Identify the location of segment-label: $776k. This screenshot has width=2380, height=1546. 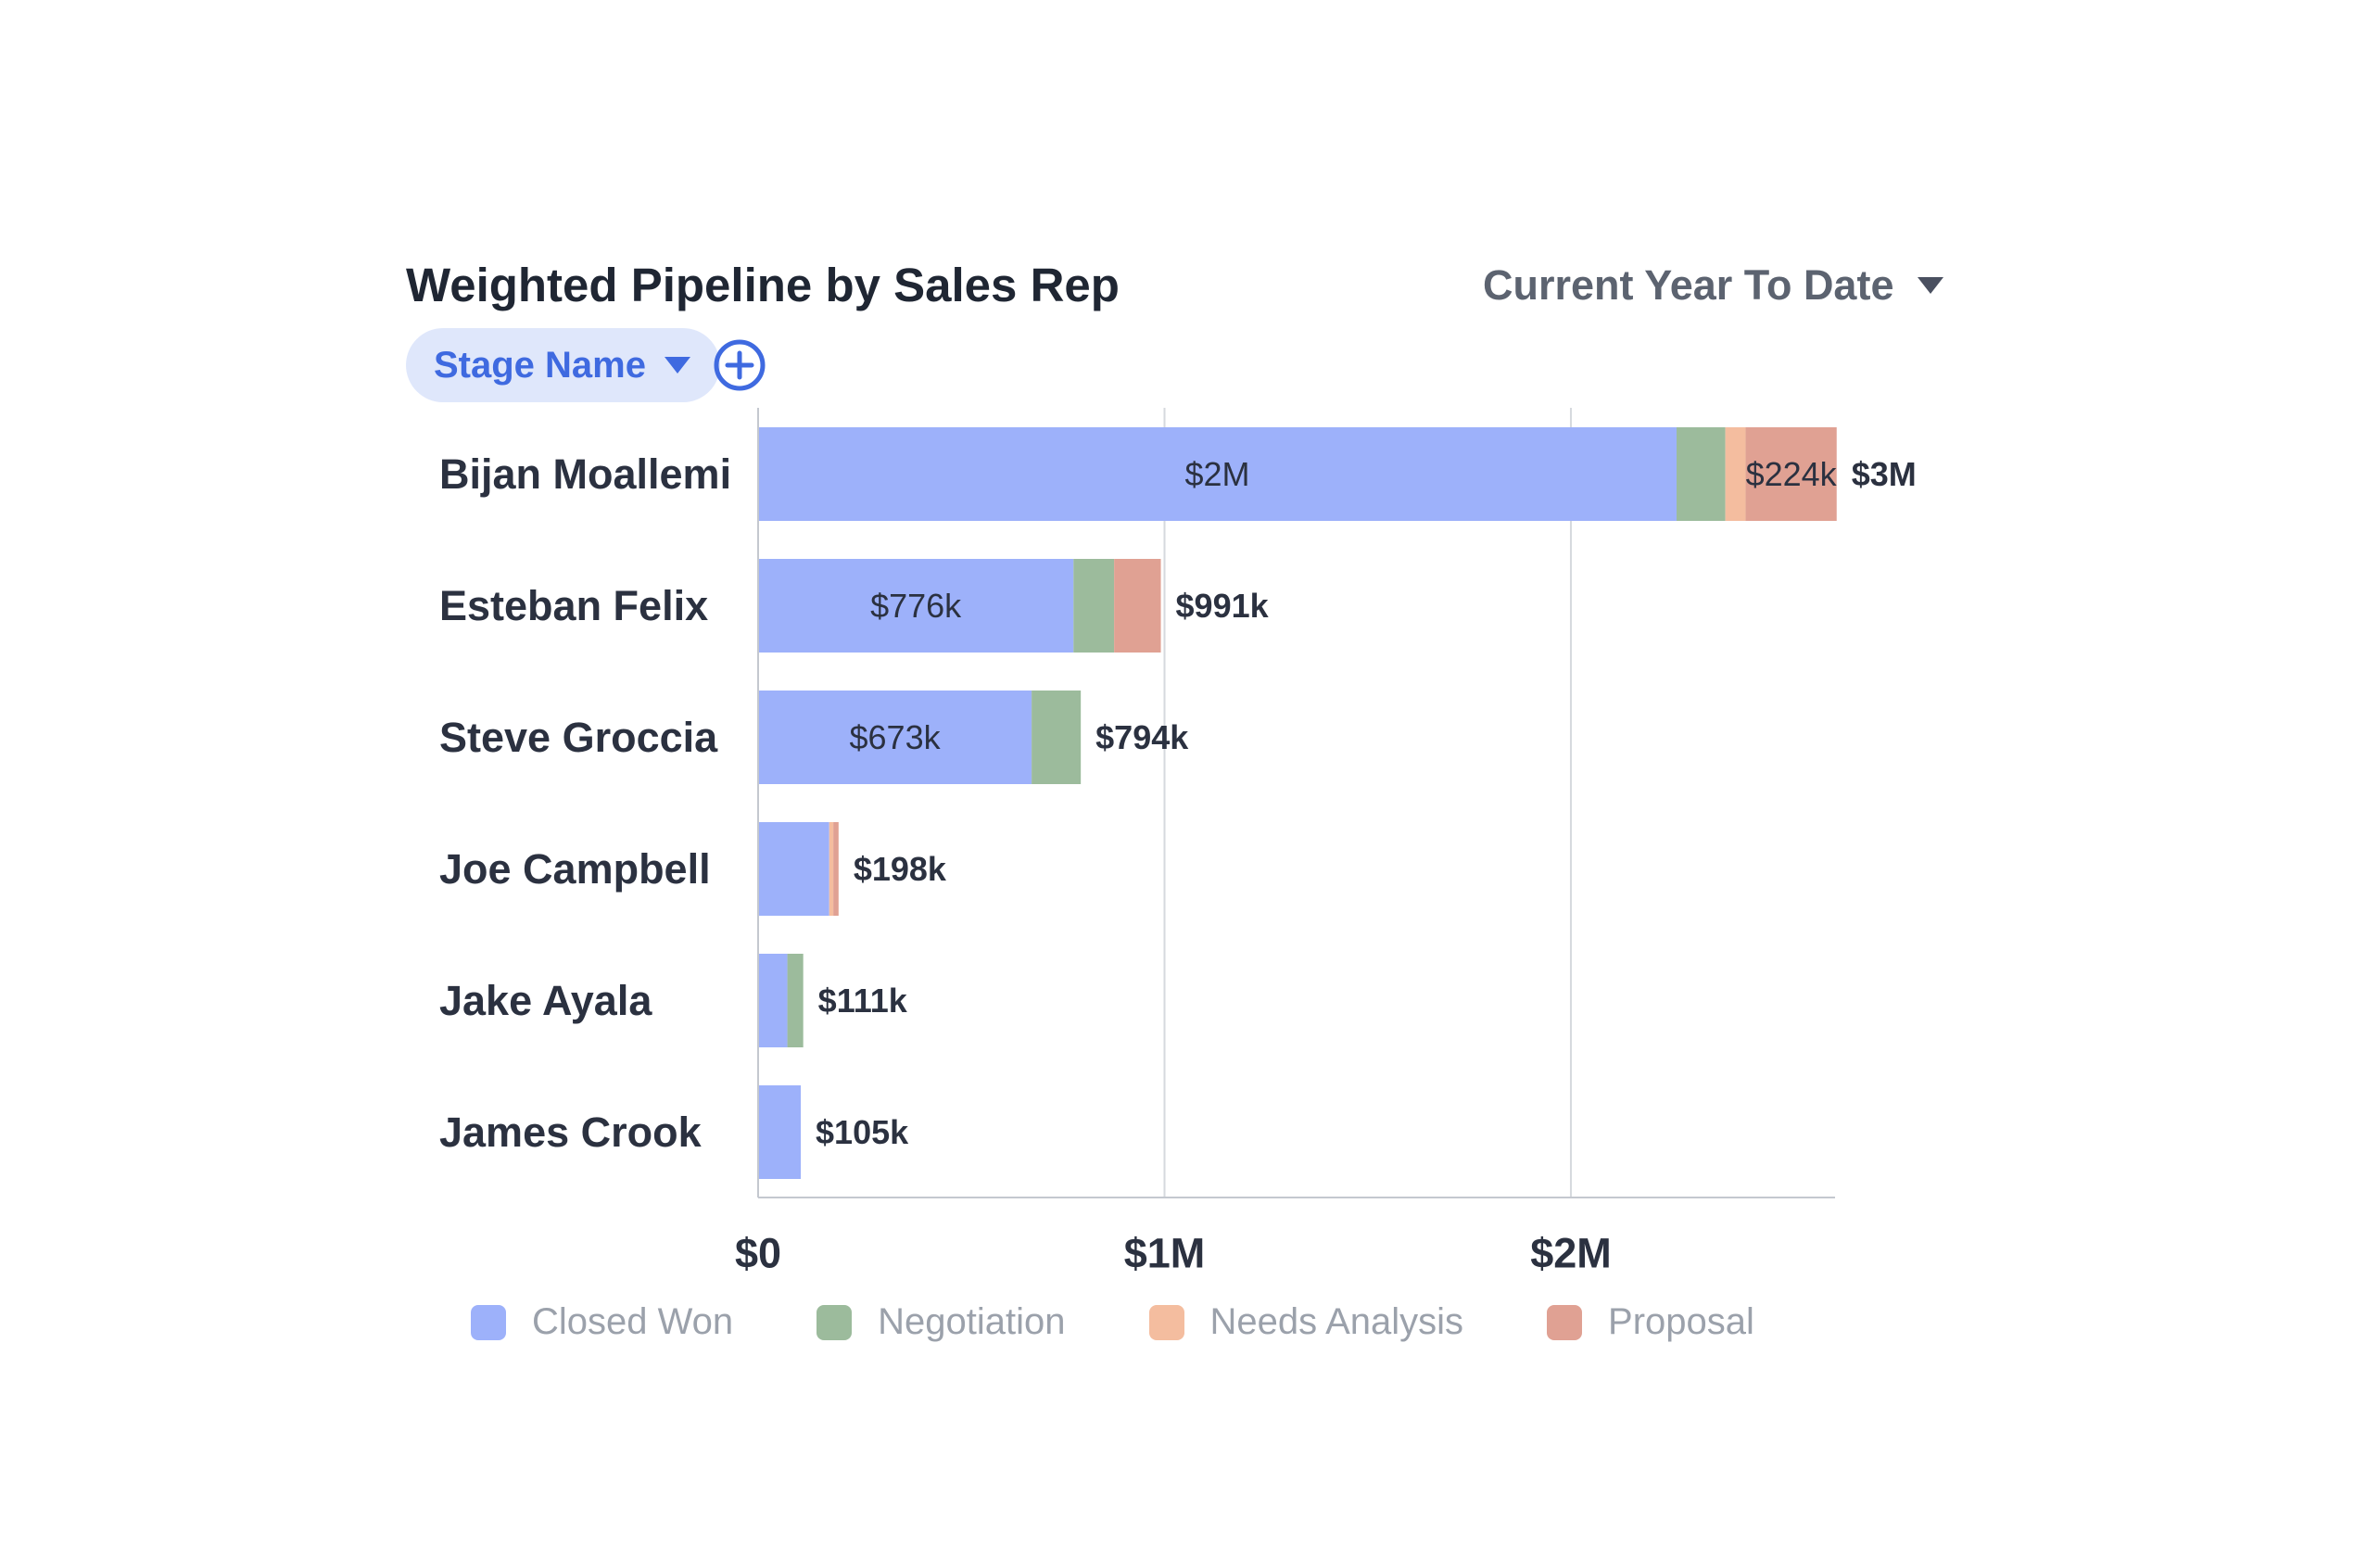
(916, 606).